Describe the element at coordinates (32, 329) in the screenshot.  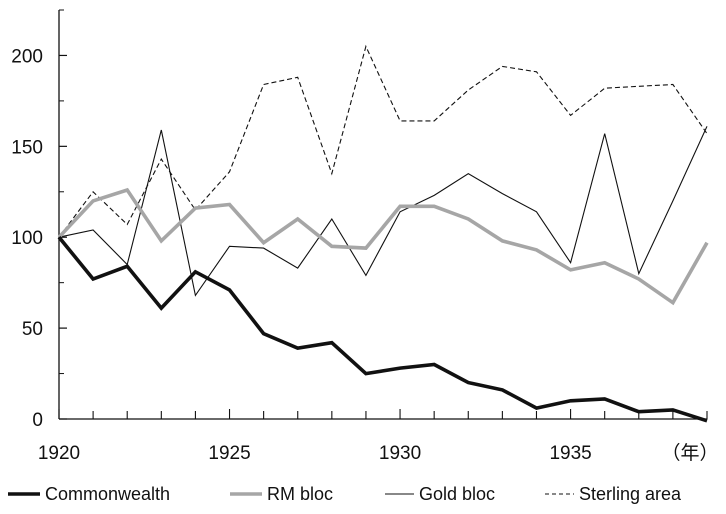
I see `y-tick-label: 50` at that location.